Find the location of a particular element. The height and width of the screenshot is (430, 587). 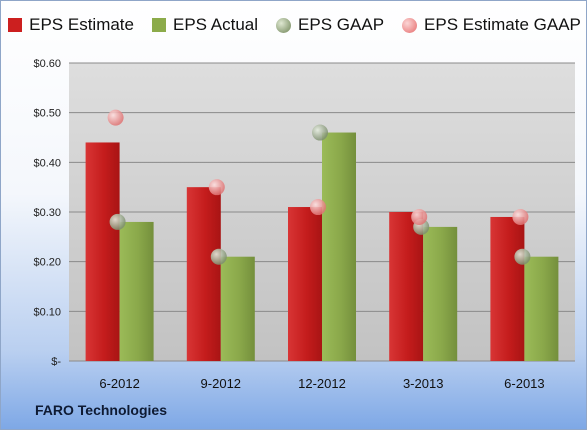

legend-item-eps-estimate-gaap: EPS Estimate GAAP is located at coordinates (491, 25).